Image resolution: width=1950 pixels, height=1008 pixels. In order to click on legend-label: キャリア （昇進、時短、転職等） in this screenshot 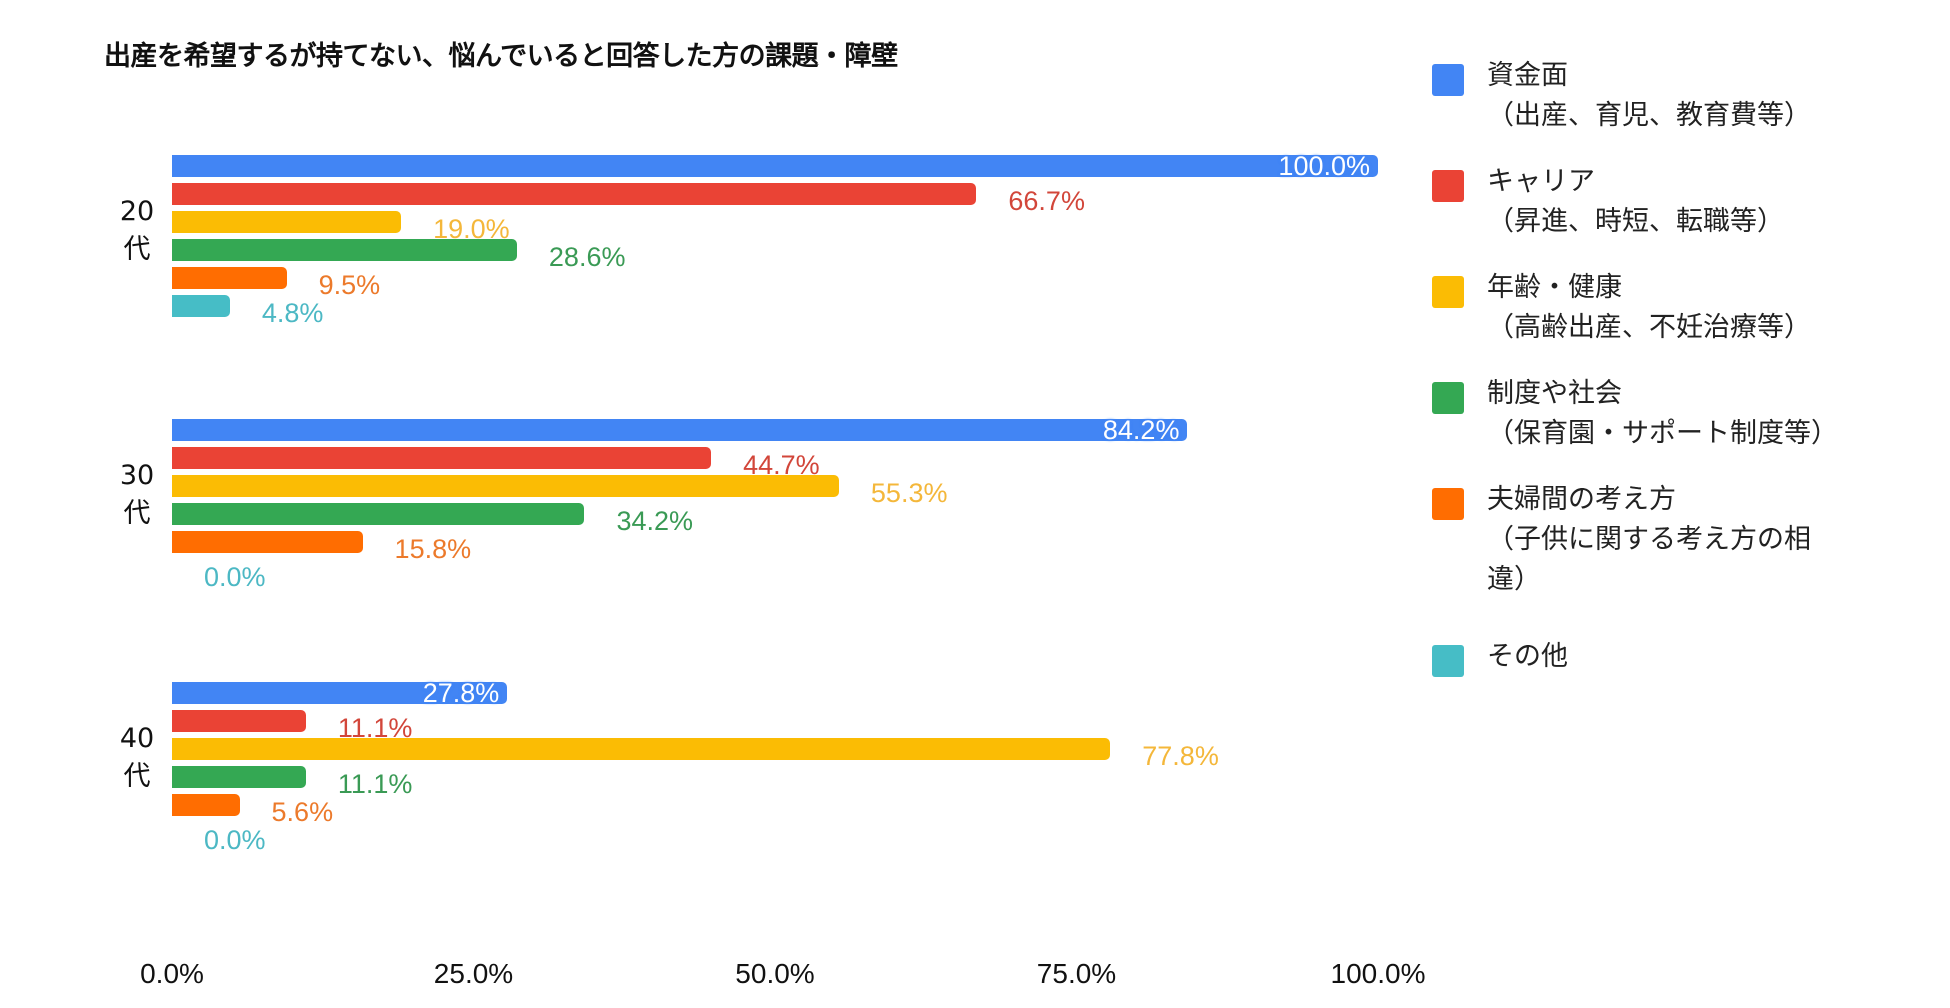, I will do `click(1635, 201)`.